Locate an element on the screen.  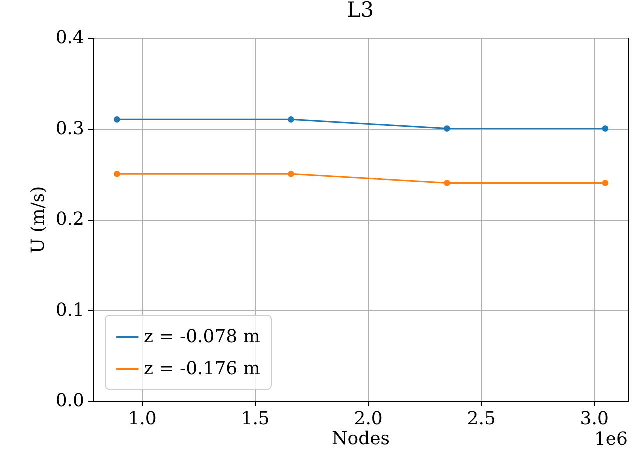
y-tick-label: 0.1 is located at coordinates (70, 310).